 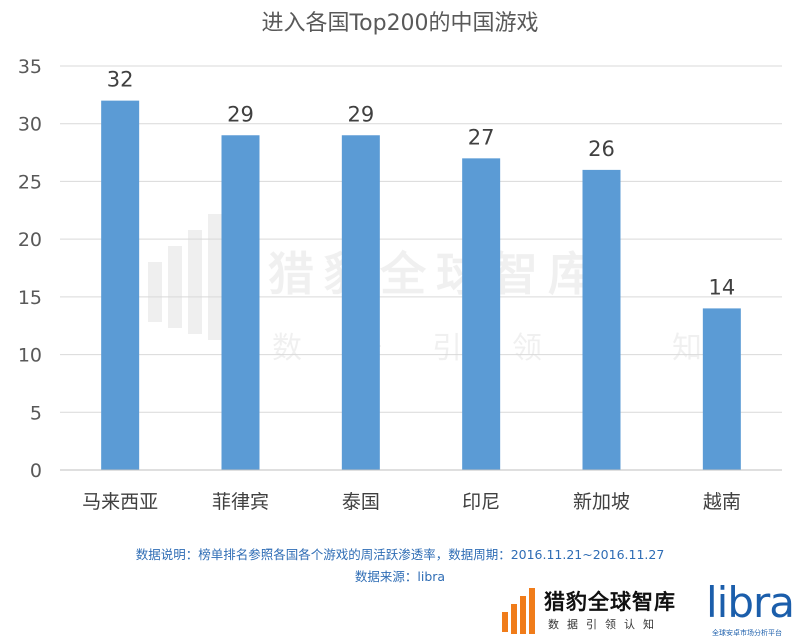 What do you see at coordinates (601, 502) in the screenshot?
I see `category-label: 新加坡` at bounding box center [601, 502].